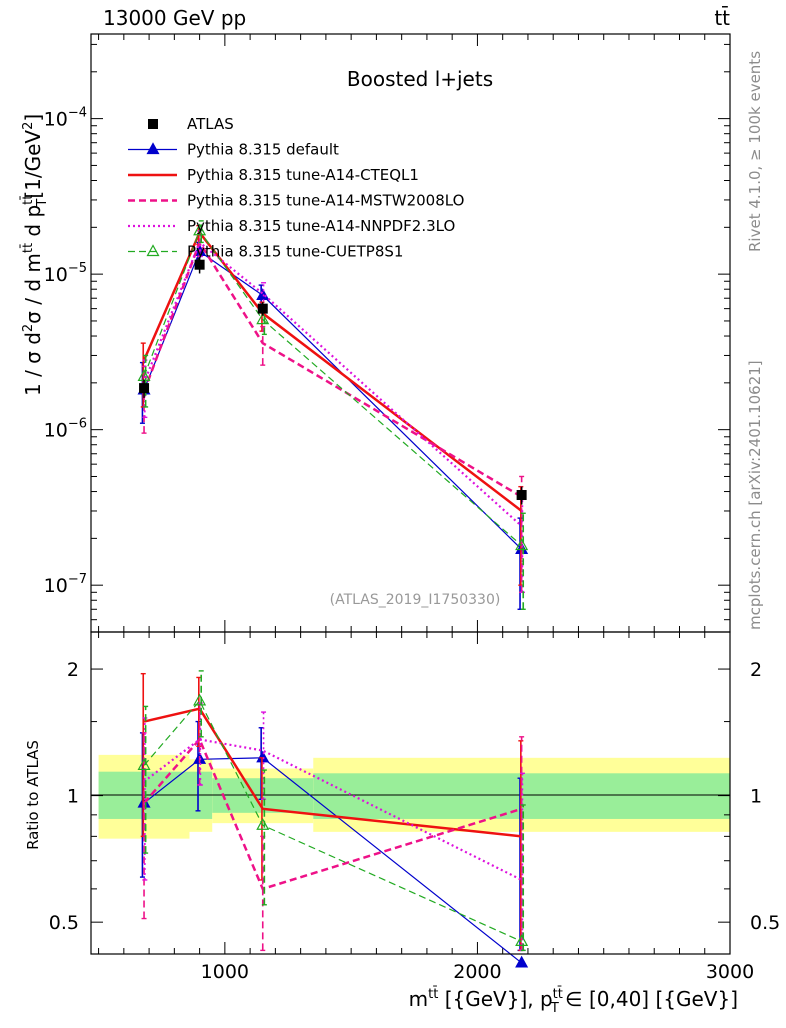  What do you see at coordinates (33, 795) in the screenshot?
I see `ratio-ylabel: Ratio to ATLAS` at bounding box center [33, 795].